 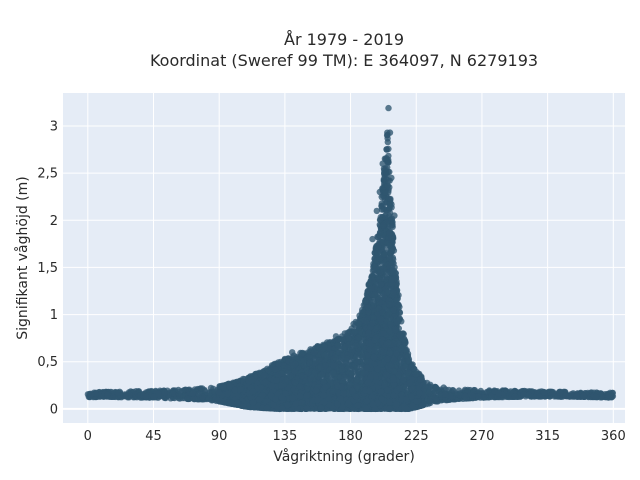 I want to click on data-point, so click(x=388, y=149).